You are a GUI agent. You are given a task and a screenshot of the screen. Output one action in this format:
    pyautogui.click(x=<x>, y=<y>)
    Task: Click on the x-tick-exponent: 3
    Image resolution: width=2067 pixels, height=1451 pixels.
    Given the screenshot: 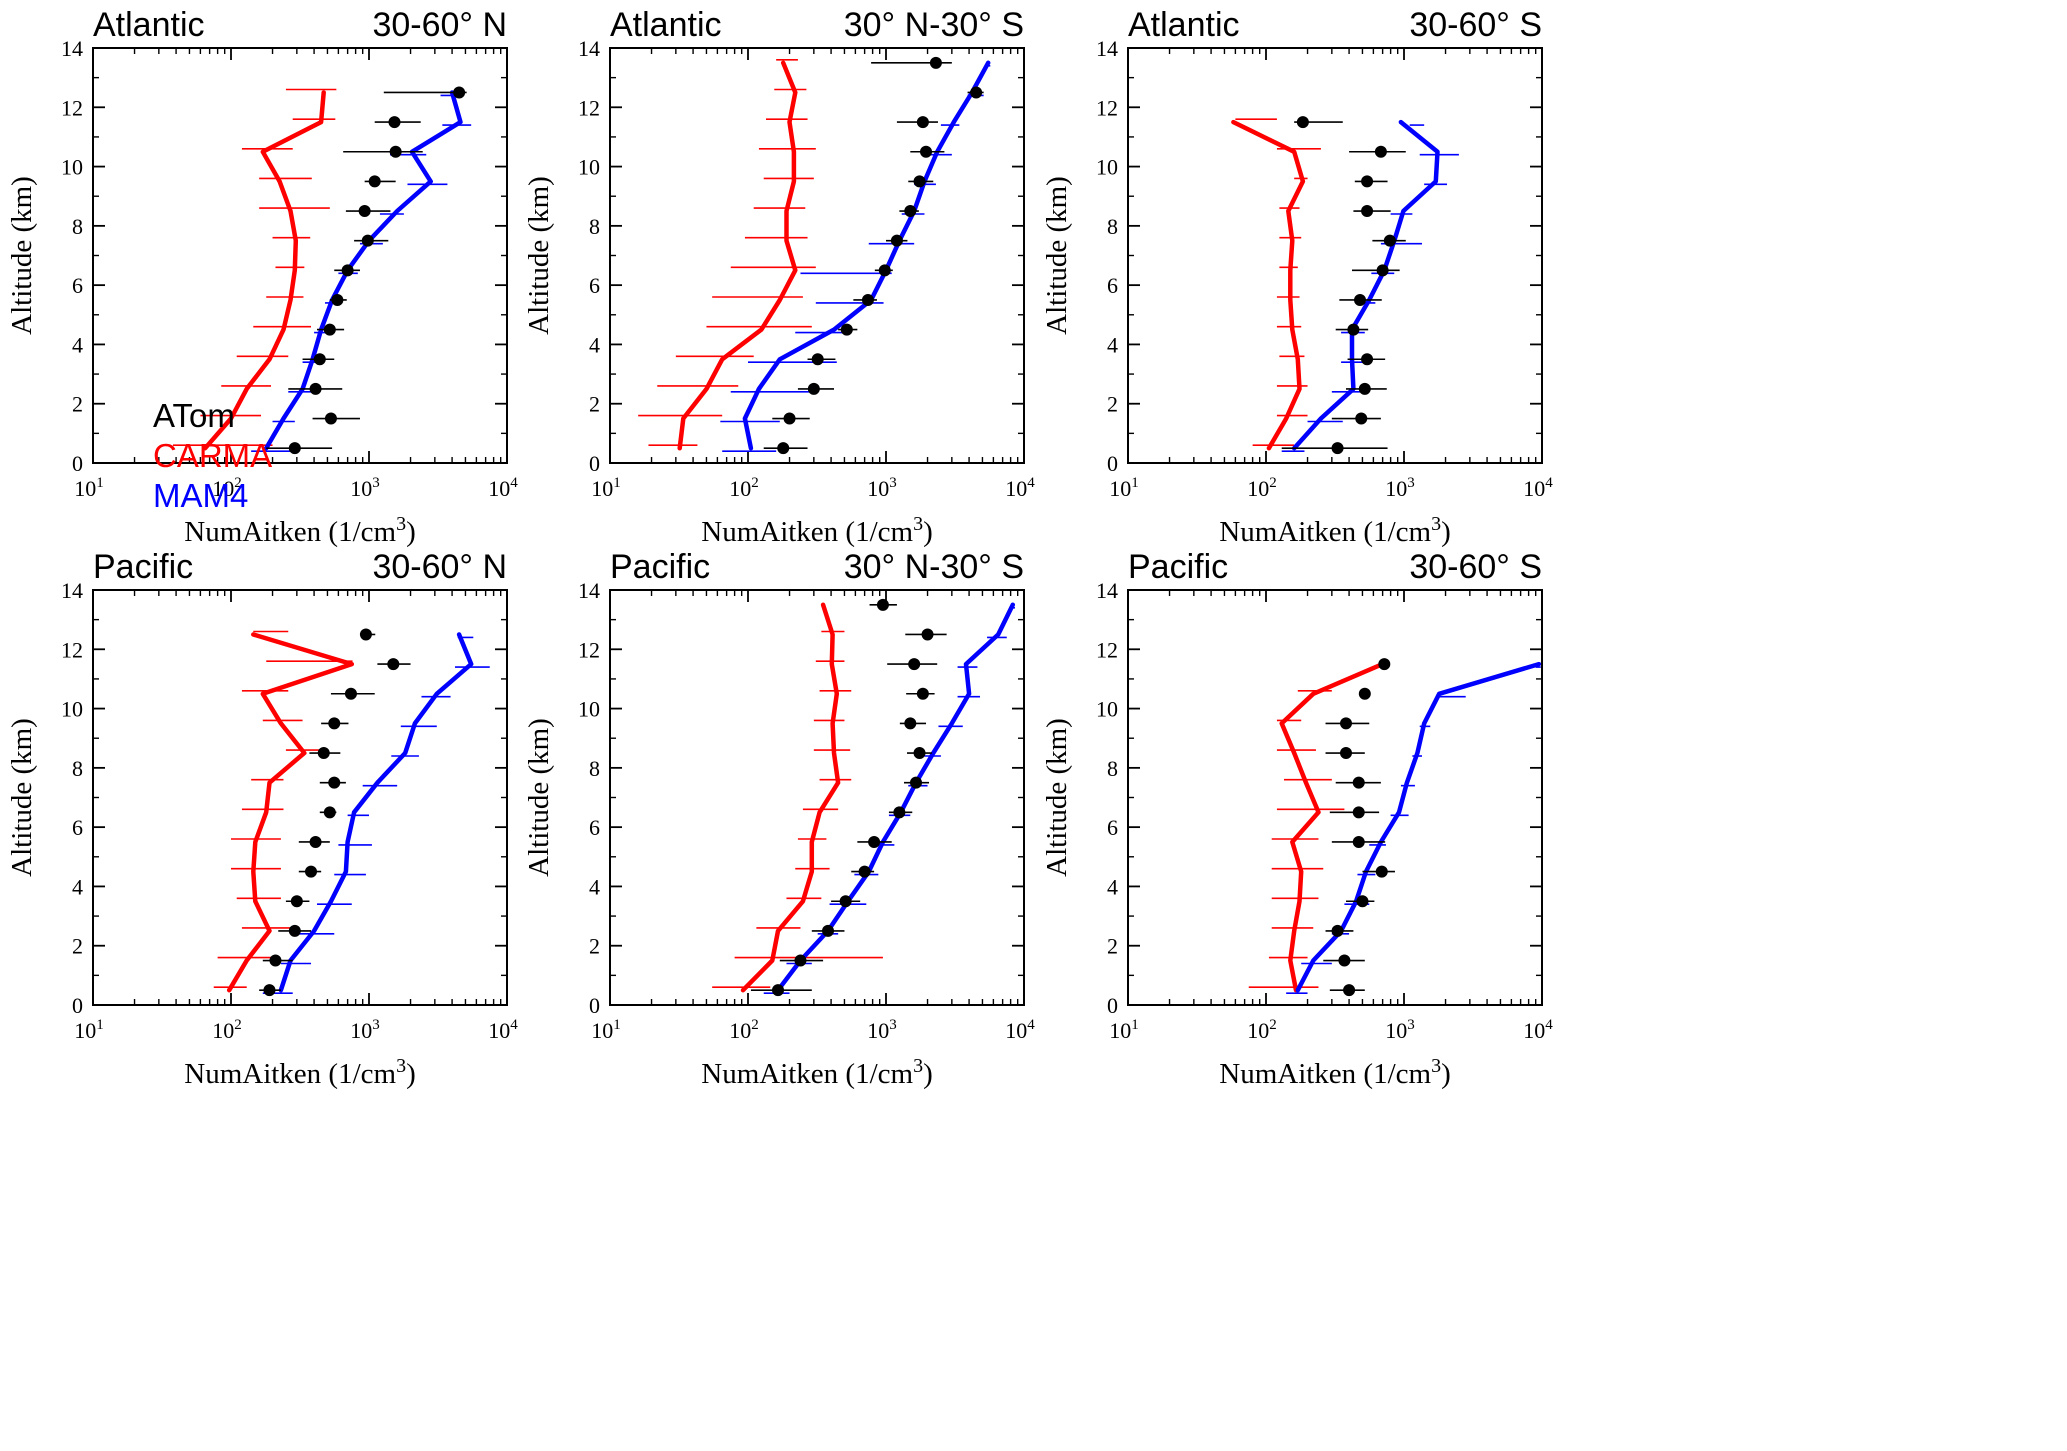 What is the action you would take?
    pyautogui.click(x=893, y=483)
    